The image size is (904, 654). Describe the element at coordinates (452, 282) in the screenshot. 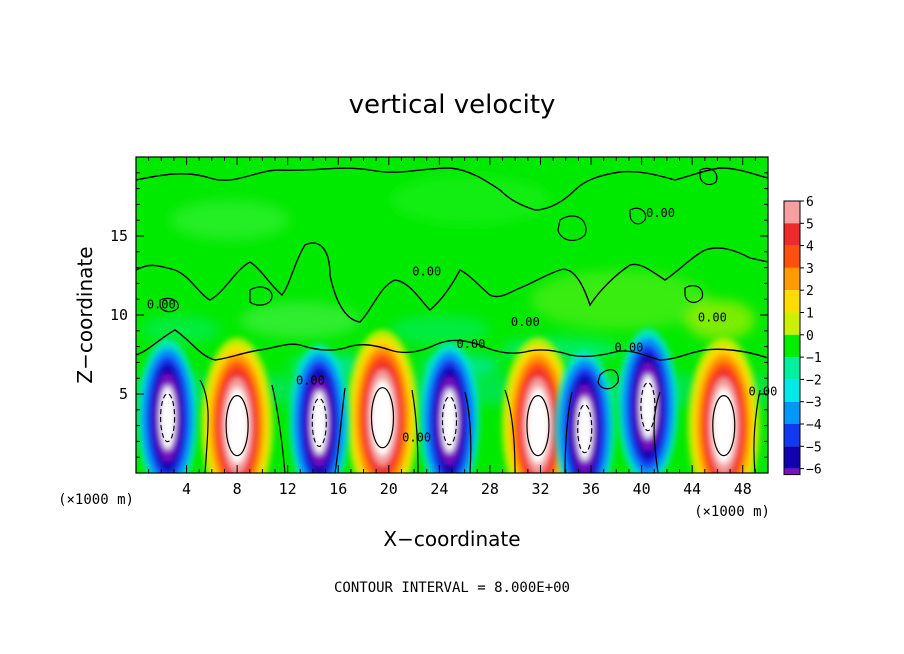

I see `zero-contour-line-upper` at that location.